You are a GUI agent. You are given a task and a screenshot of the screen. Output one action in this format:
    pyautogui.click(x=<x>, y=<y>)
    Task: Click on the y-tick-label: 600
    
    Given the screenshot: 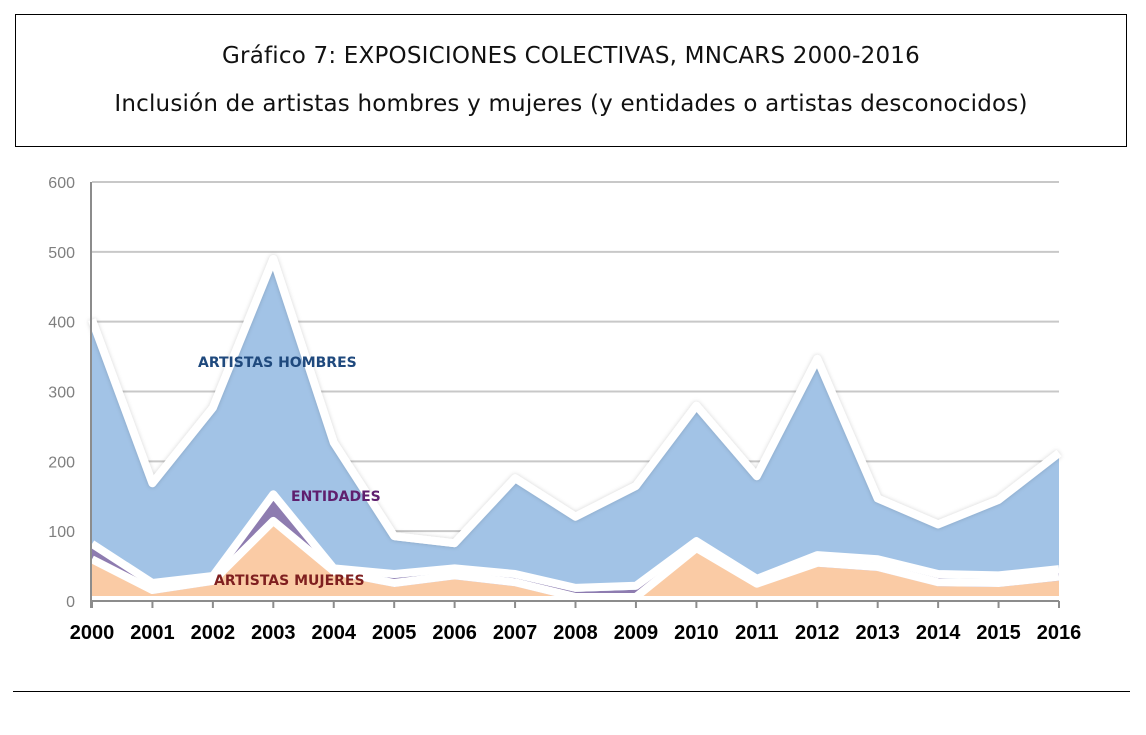 What is the action you would take?
    pyautogui.click(x=61, y=183)
    